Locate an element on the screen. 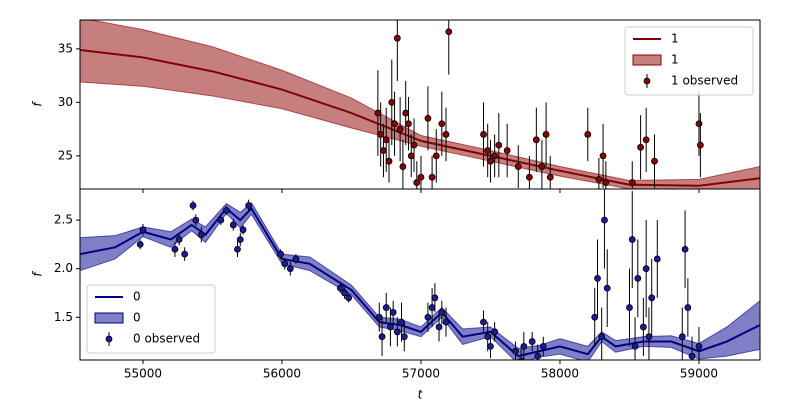 The image size is (800, 400). legend-label: 1 observed is located at coordinates (704, 81).